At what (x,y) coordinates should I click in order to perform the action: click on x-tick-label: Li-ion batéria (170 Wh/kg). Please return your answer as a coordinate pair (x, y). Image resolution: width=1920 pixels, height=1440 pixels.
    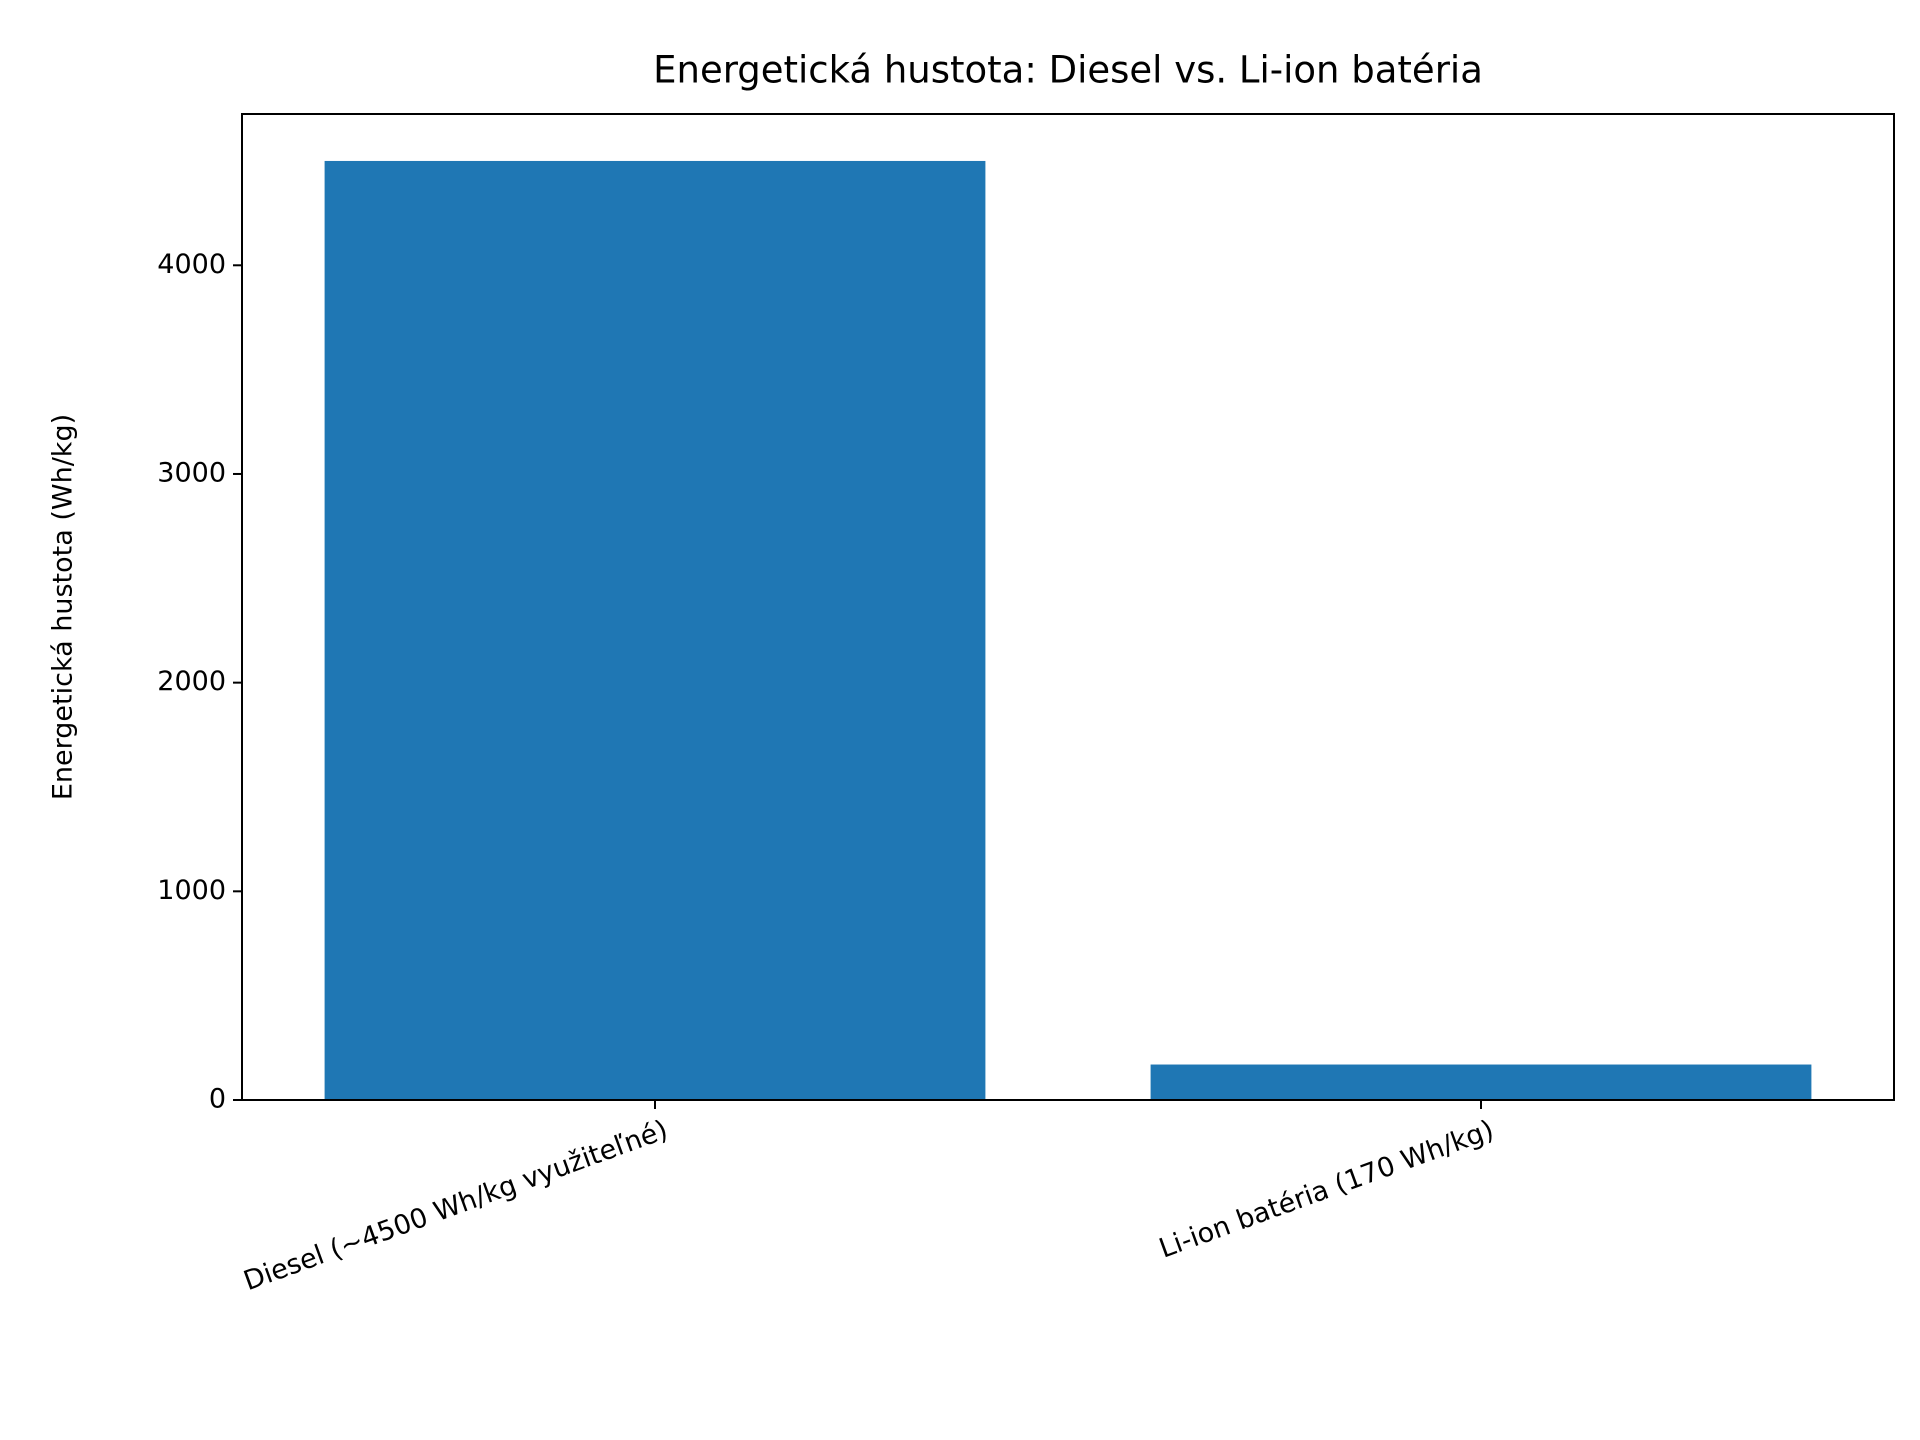
    Looking at the image, I should click on (1326, 1189).